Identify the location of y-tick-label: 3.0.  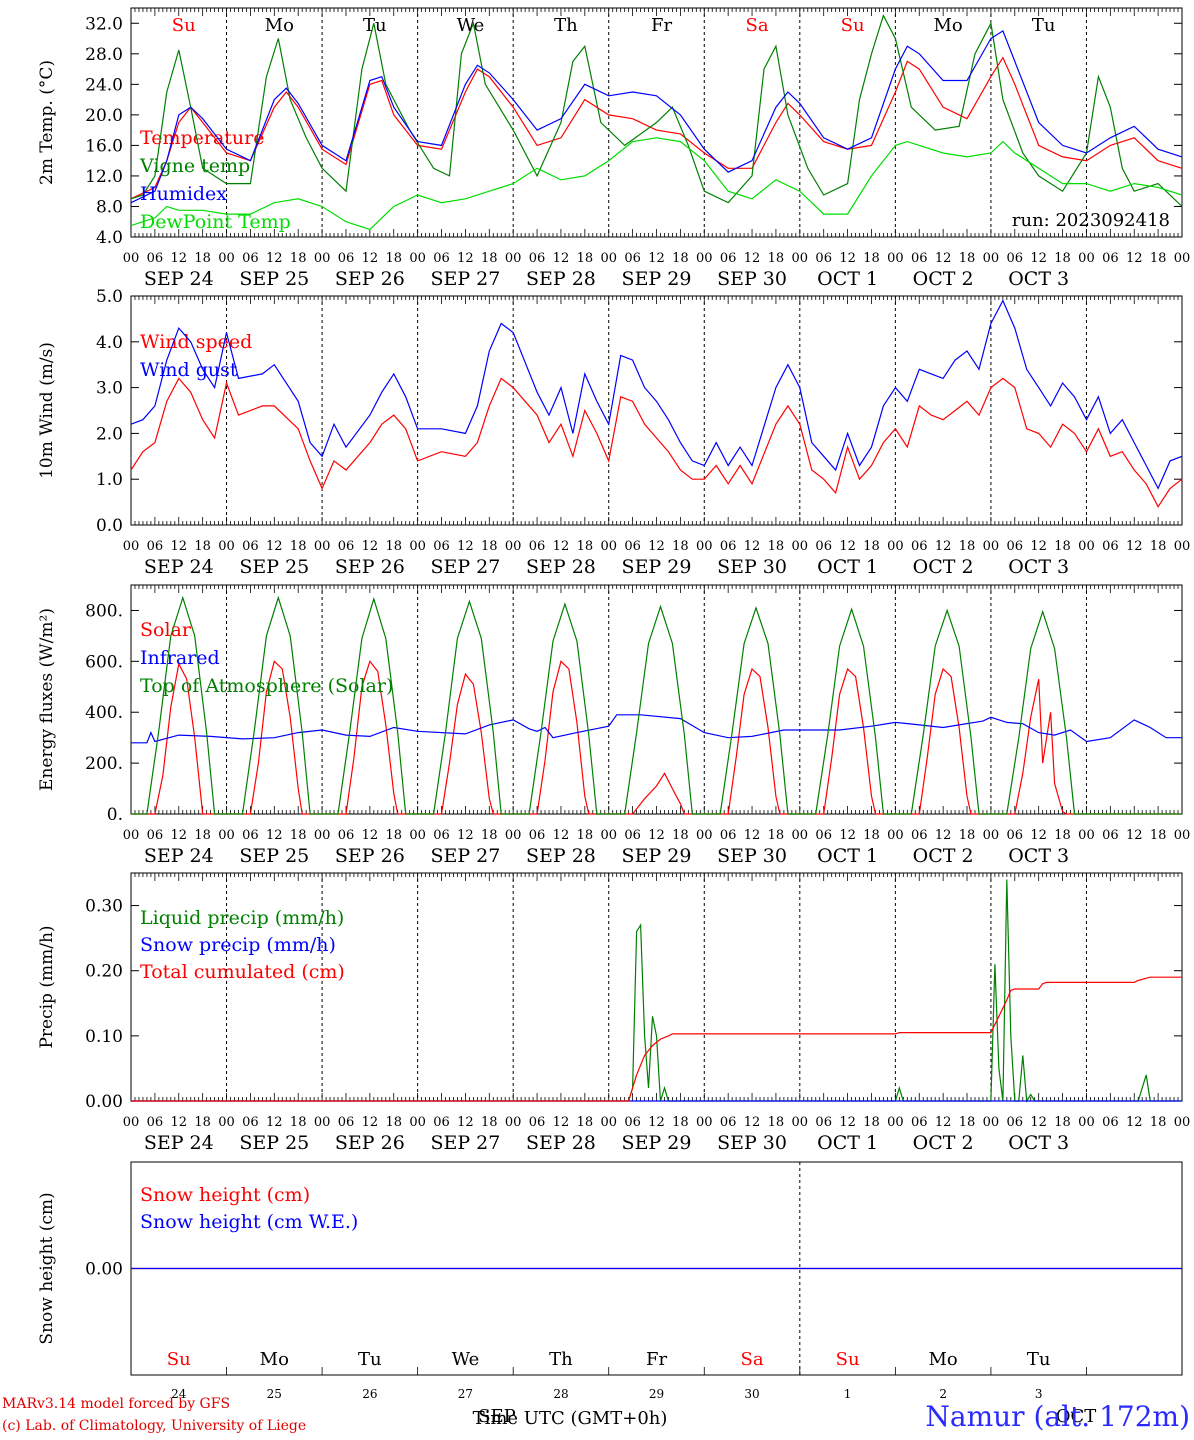
(109, 389).